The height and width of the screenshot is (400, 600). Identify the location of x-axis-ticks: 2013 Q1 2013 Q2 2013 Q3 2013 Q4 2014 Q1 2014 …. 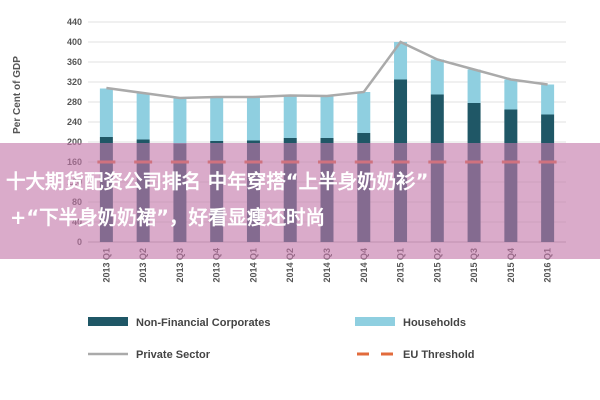
(326, 265).